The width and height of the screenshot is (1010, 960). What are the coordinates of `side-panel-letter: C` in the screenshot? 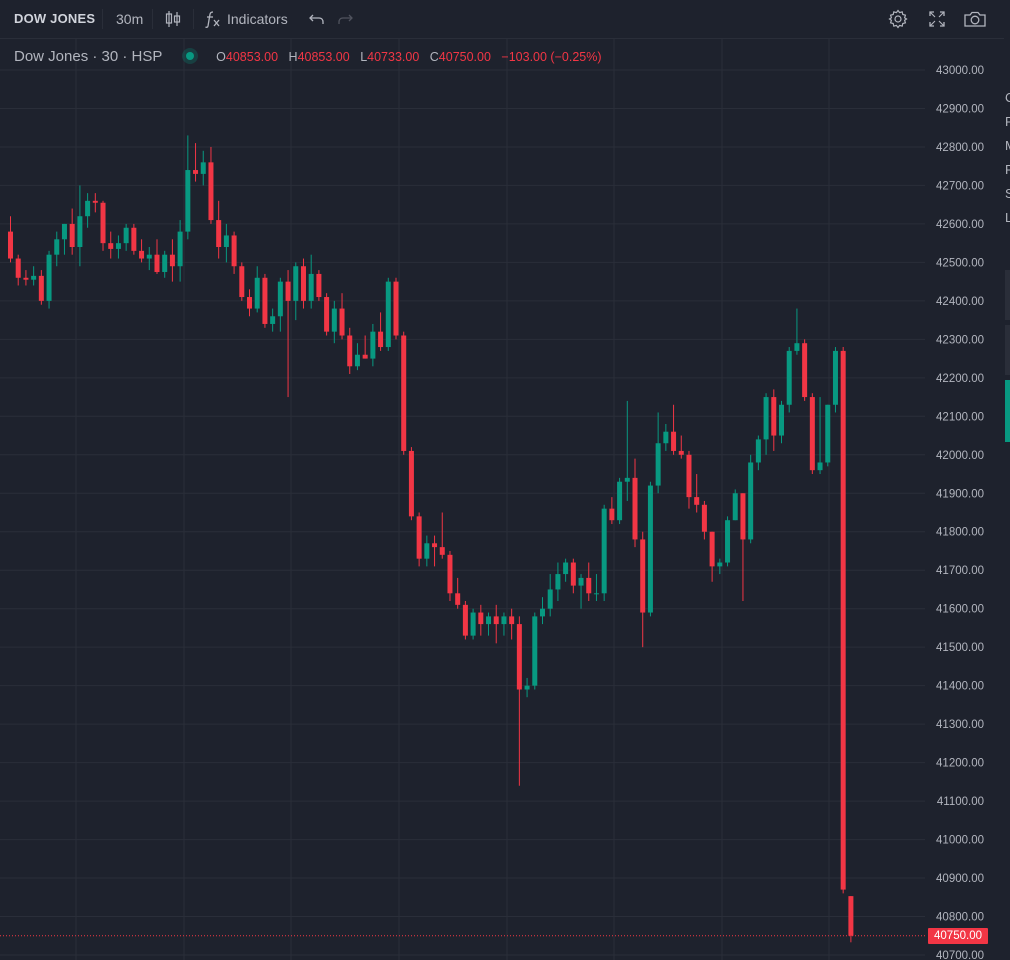 It's located at (1007, 97).